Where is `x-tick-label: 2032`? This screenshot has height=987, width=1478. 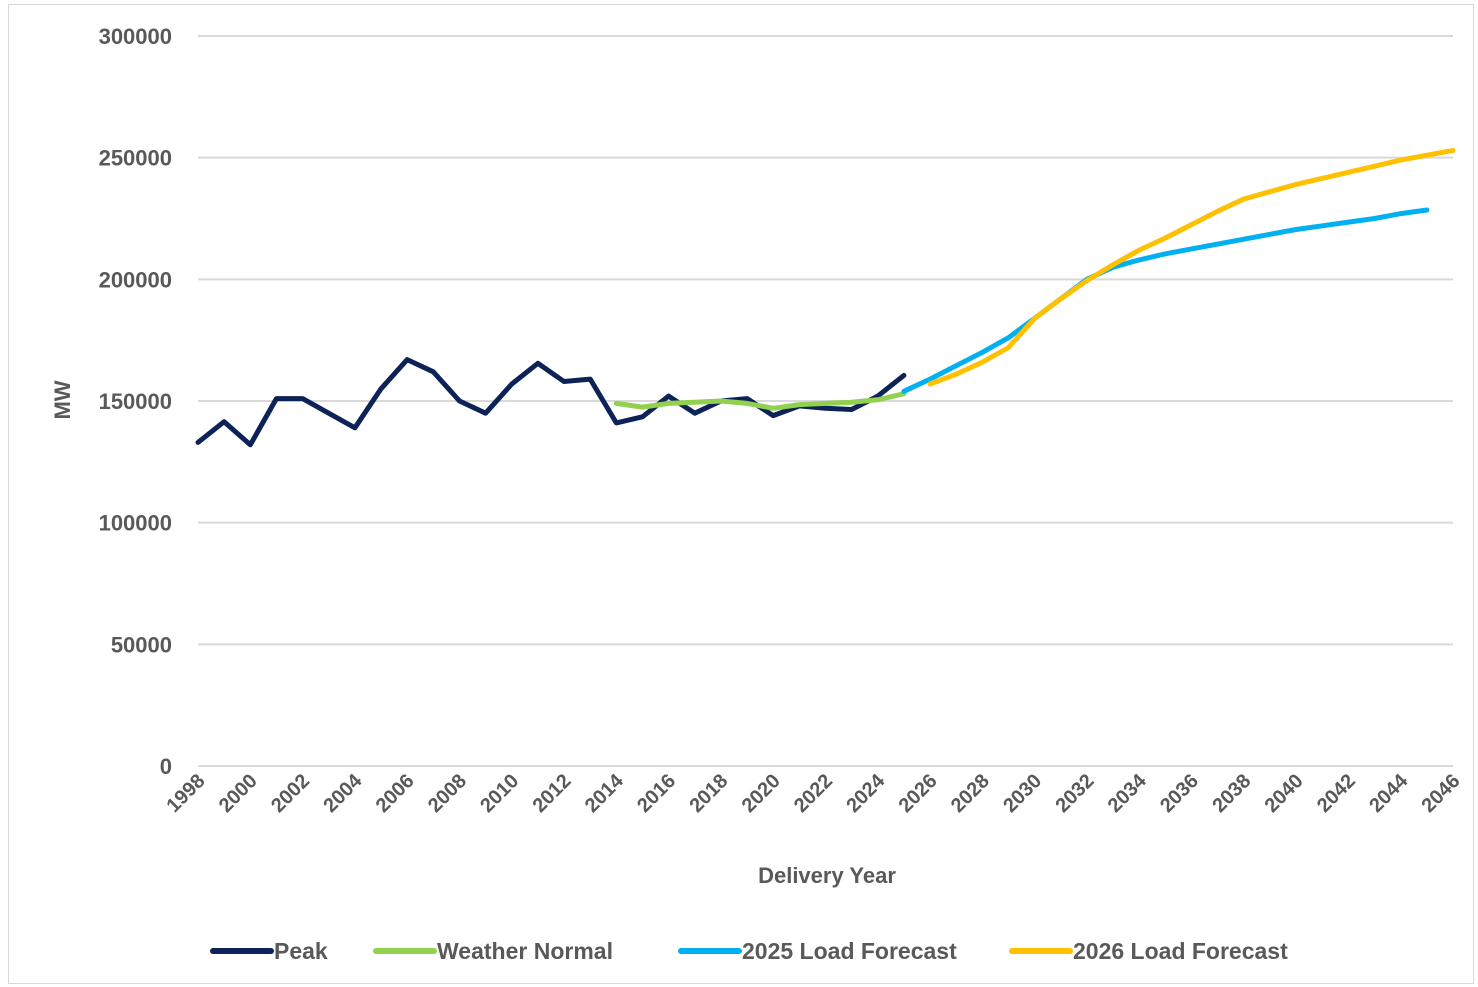
x-tick-label: 2032 is located at coordinates (1074, 793).